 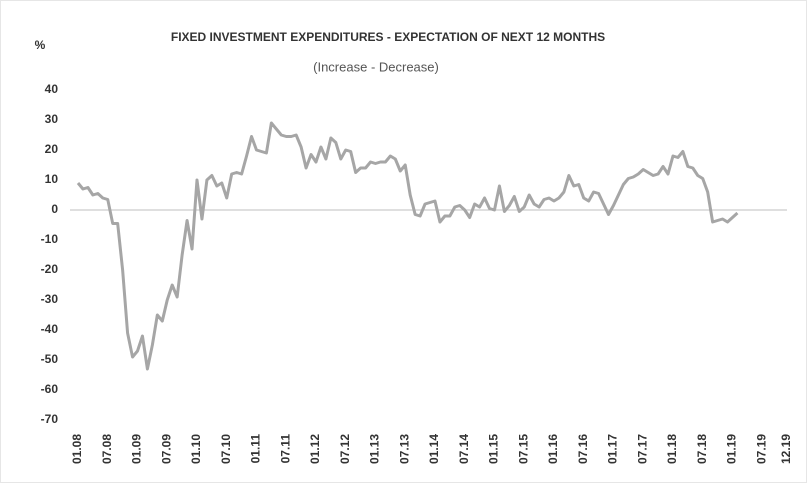 What do you see at coordinates (523, 449) in the screenshot?
I see `x-tick-label: 07.15` at bounding box center [523, 449].